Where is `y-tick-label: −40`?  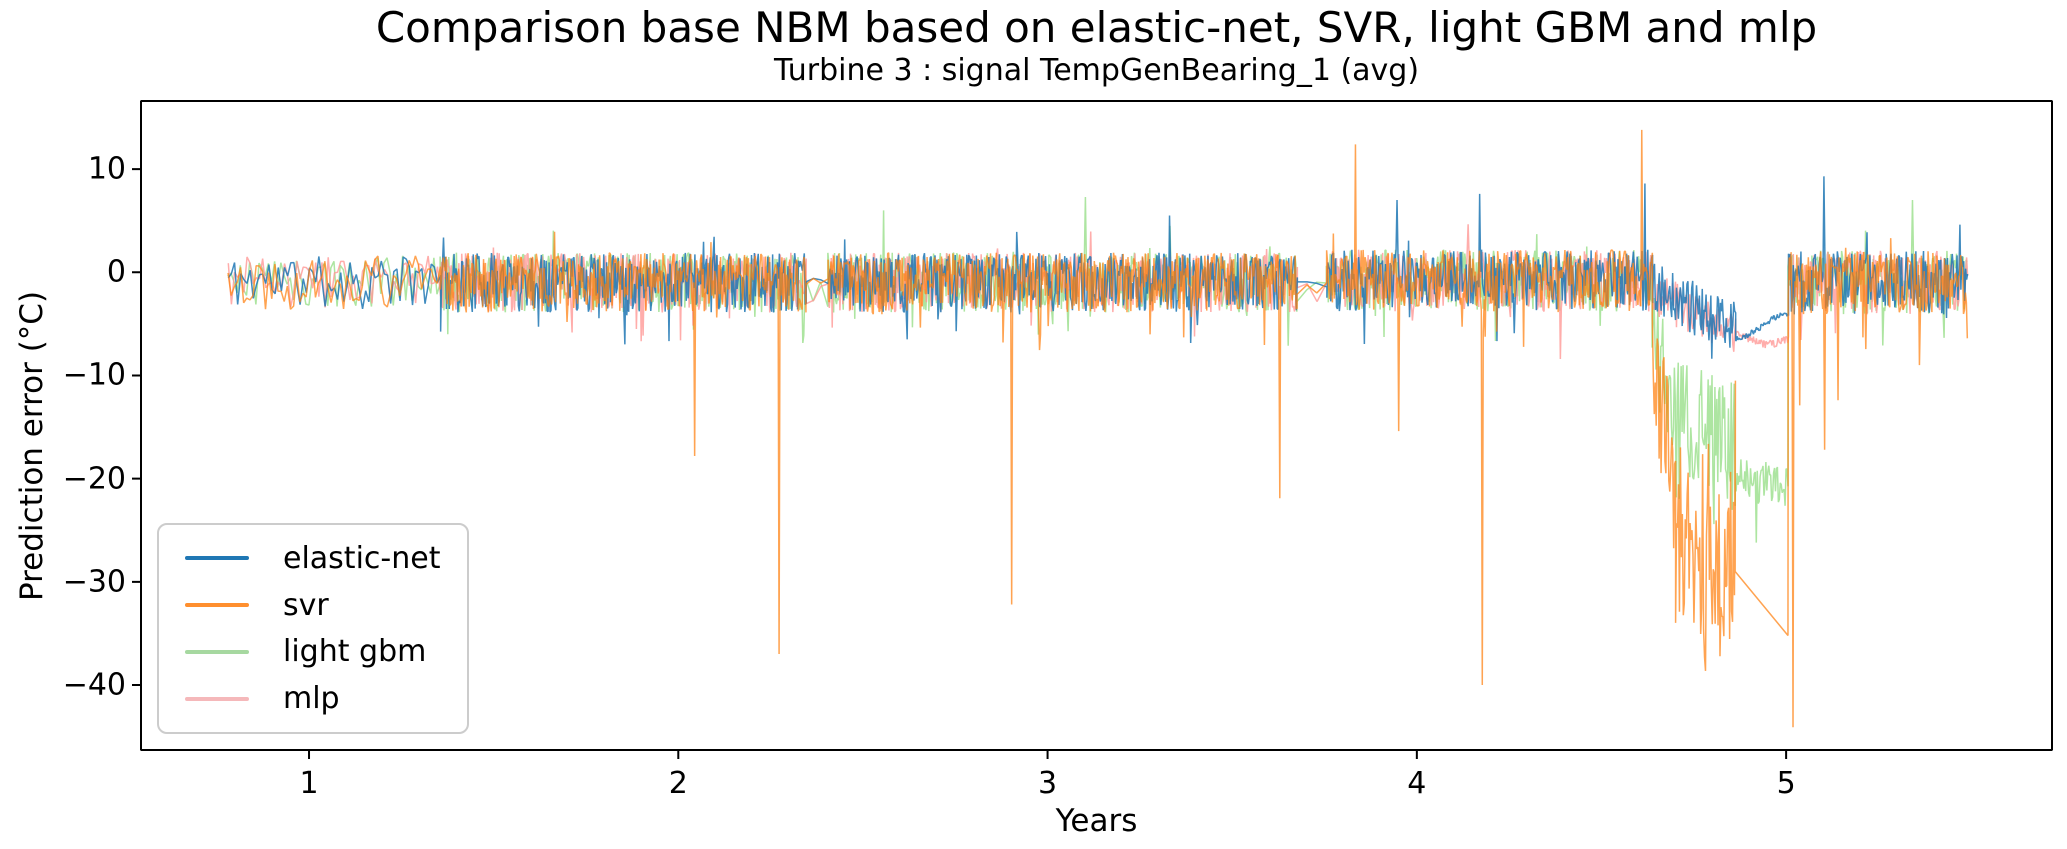
y-tick-label: −40 is located at coordinates (94, 685).